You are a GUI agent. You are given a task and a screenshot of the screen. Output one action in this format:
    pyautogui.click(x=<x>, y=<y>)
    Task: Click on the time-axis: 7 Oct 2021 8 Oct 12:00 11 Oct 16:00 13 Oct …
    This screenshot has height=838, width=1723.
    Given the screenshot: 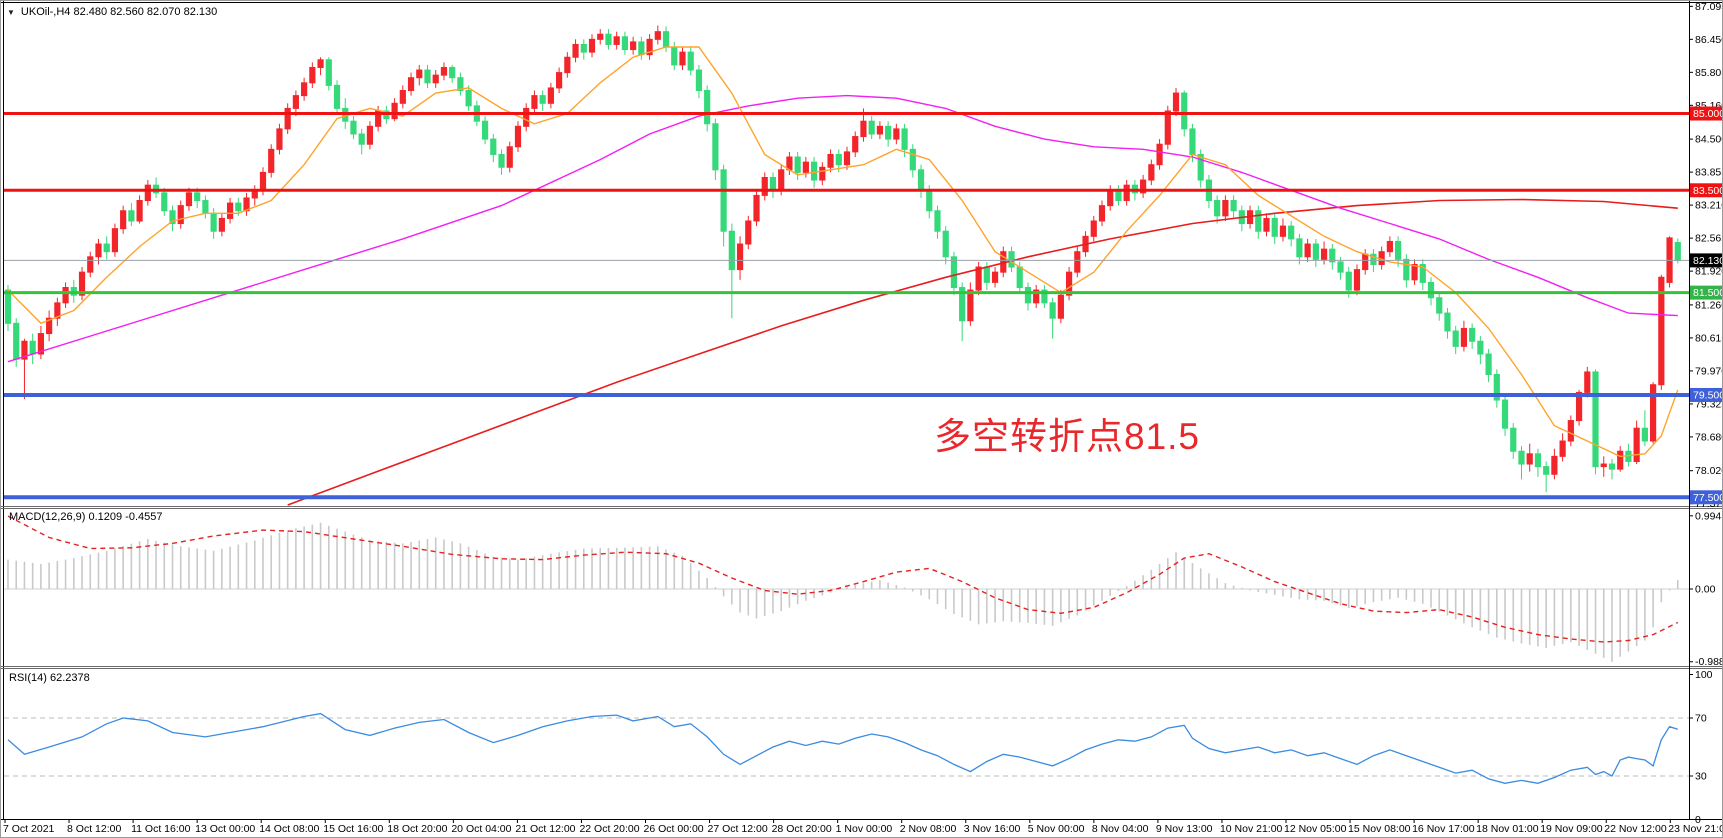 What is the action you would take?
    pyautogui.click(x=863, y=827)
    